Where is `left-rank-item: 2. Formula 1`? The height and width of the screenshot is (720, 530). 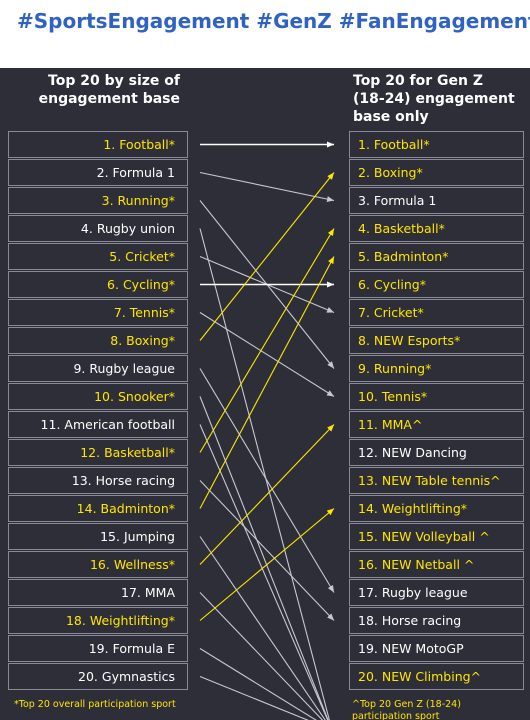 left-rank-item: 2. Formula 1 is located at coordinates (98, 172).